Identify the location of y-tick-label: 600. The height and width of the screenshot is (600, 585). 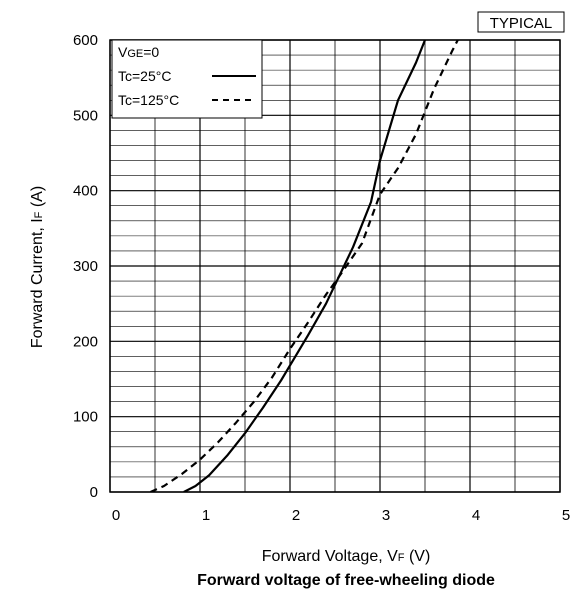
(85, 40).